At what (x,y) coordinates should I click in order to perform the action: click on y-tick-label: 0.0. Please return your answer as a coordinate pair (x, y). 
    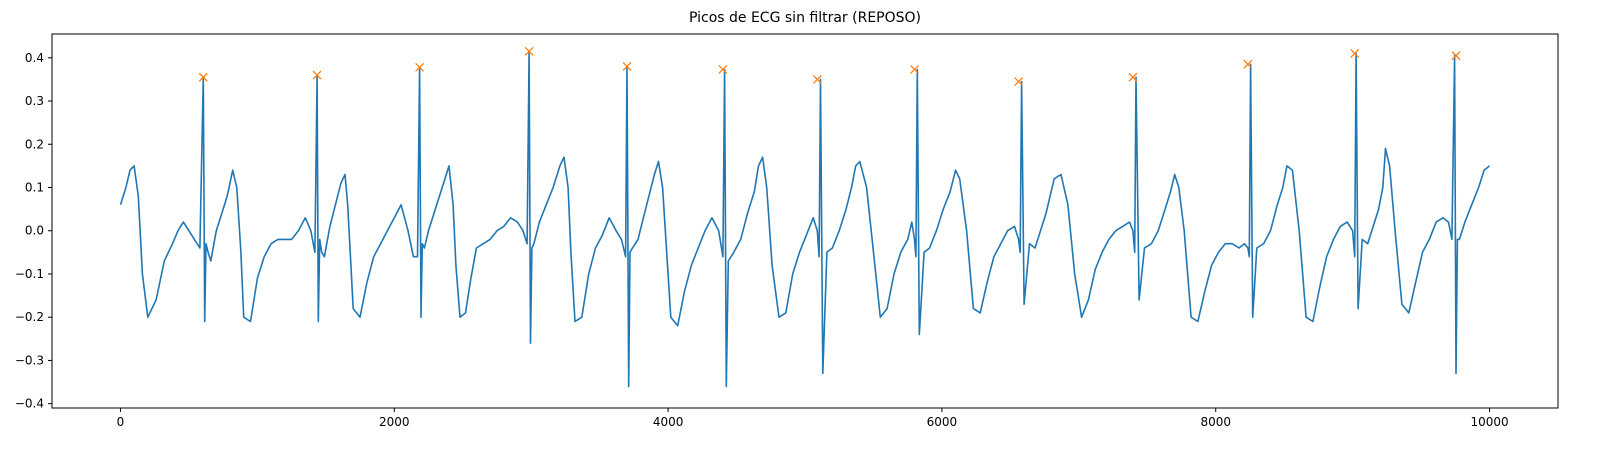
    Looking at the image, I should click on (34, 231).